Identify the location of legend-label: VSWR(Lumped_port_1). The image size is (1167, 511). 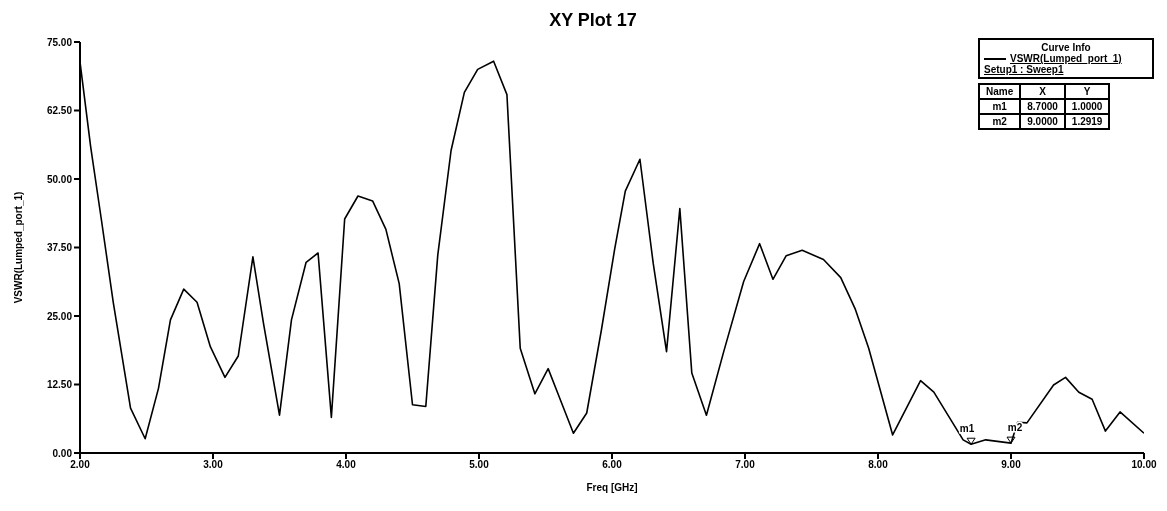
(1066, 58).